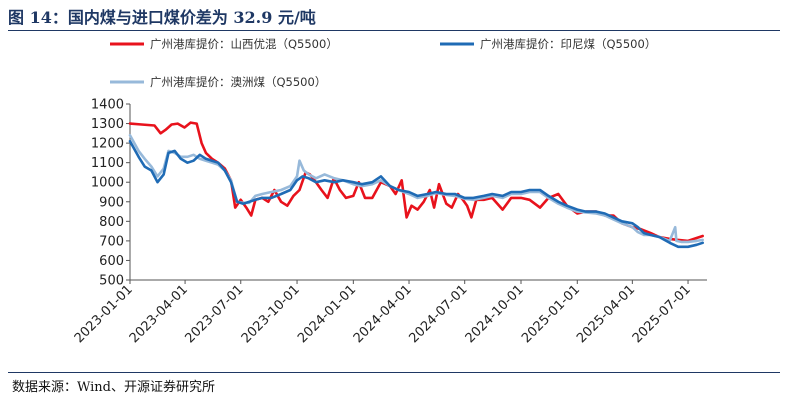 The height and width of the screenshot is (400, 796). What do you see at coordinates (107, 144) in the screenshot?
I see `y-tick-label: 1200` at bounding box center [107, 144].